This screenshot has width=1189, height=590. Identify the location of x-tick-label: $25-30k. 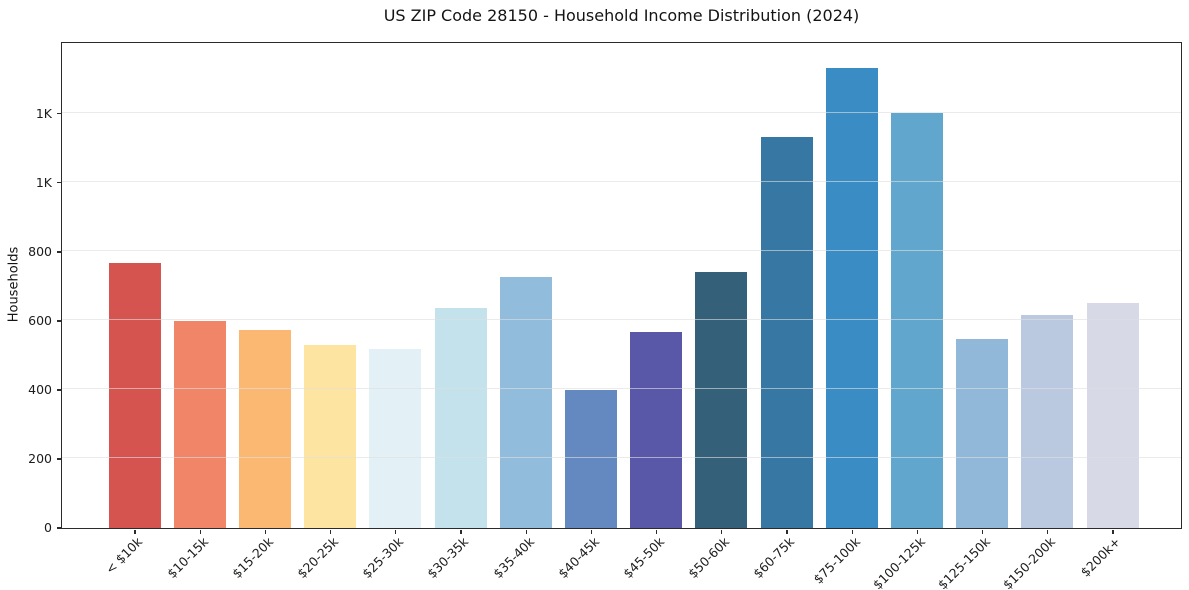
(383, 558).